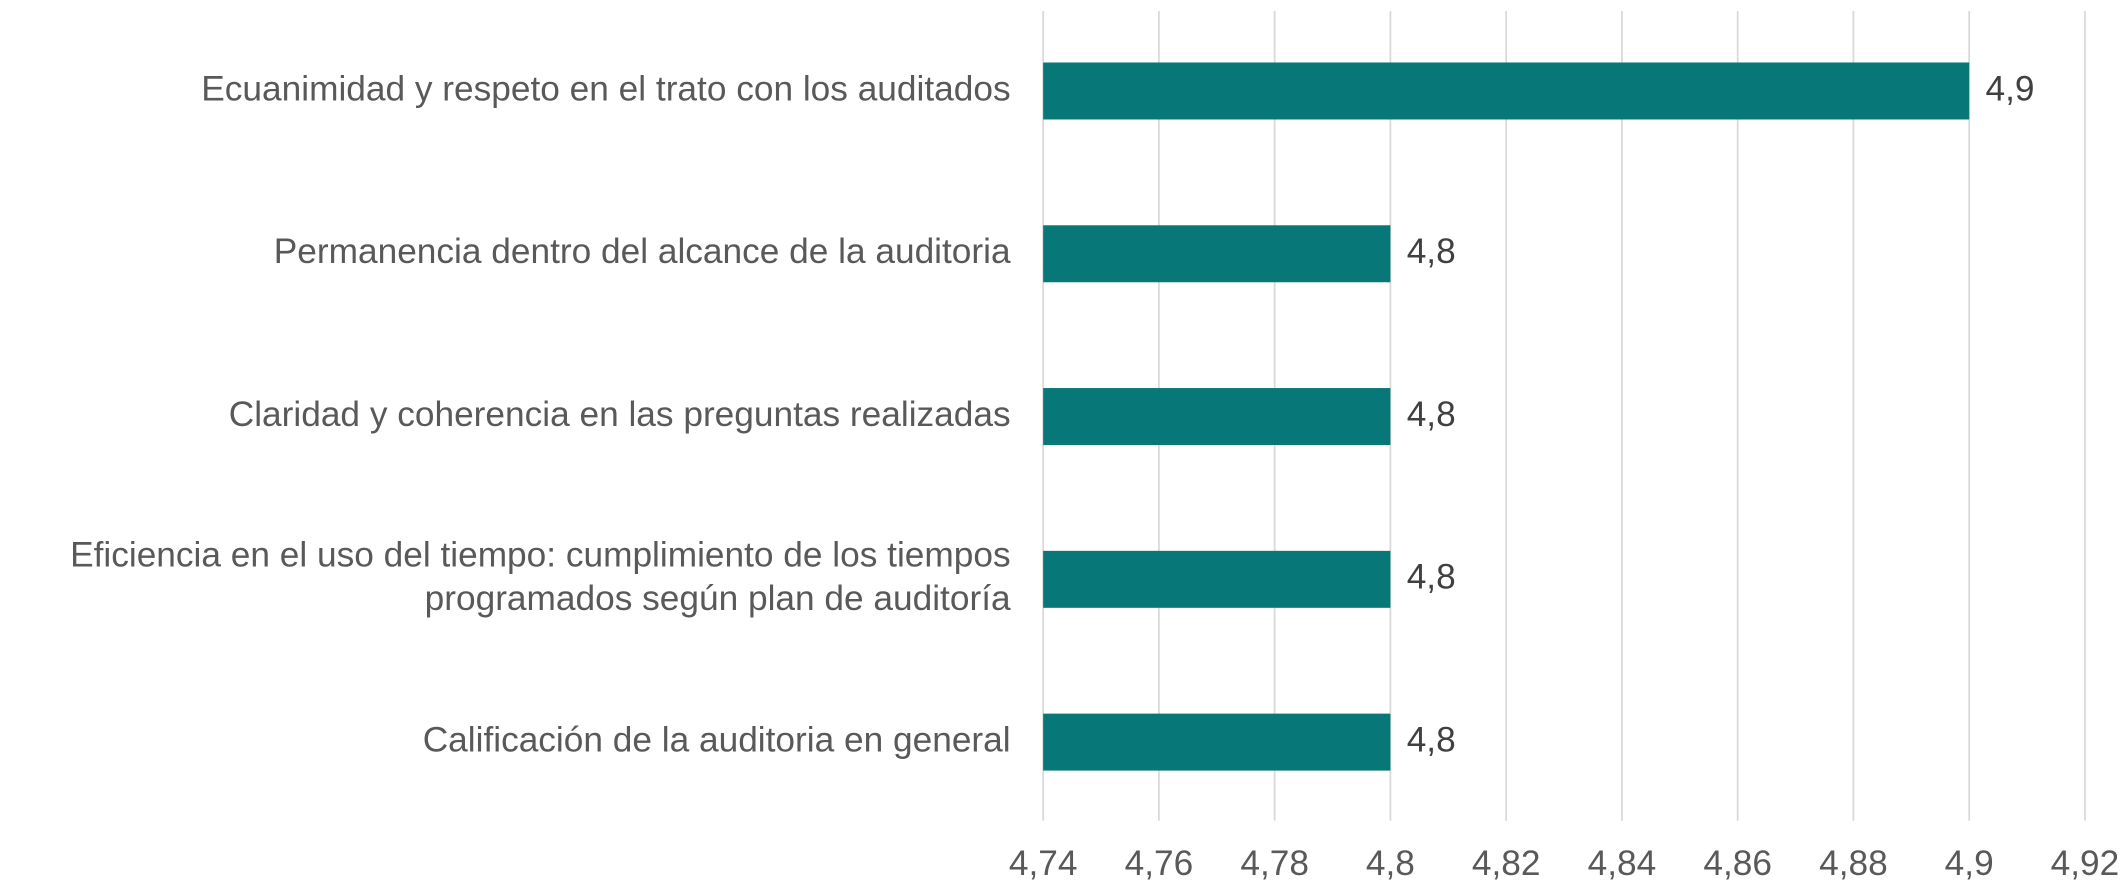 The width and height of the screenshot is (2127, 886). Describe the element at coordinates (1043, 863) in the screenshot. I see `x-tick-label: 4,74` at that location.